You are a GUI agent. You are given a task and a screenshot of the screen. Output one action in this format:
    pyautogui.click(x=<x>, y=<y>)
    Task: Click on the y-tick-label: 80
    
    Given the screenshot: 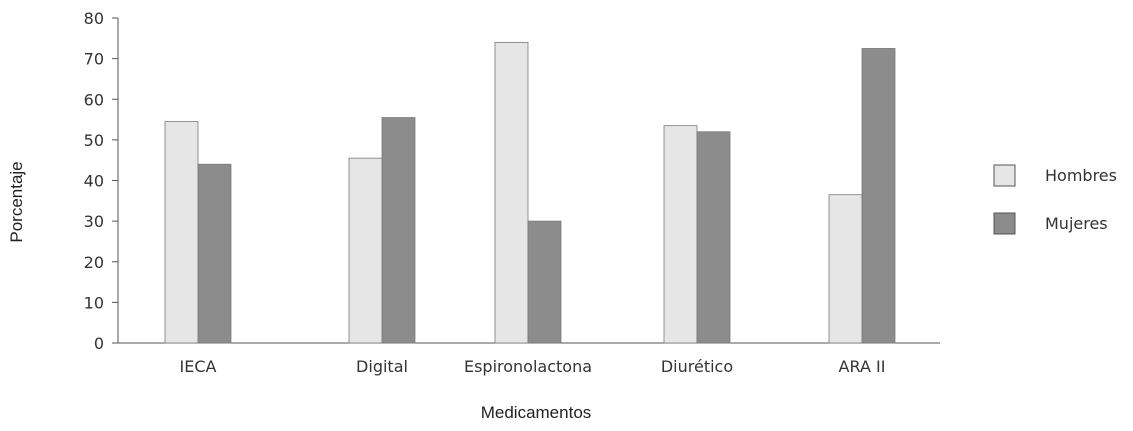 What is the action you would take?
    pyautogui.click(x=94, y=18)
    